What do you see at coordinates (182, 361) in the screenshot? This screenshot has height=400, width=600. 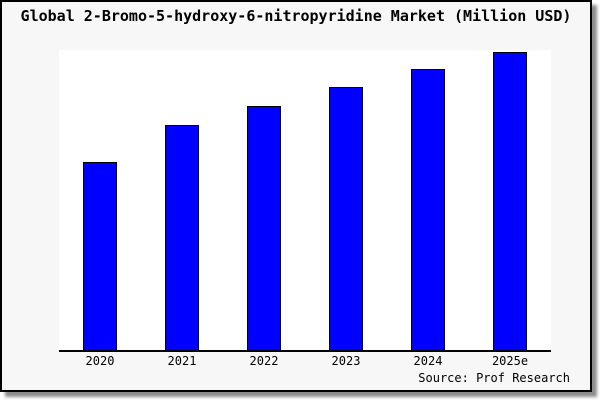 I see `x-tick-label-2021: 2021` at bounding box center [182, 361].